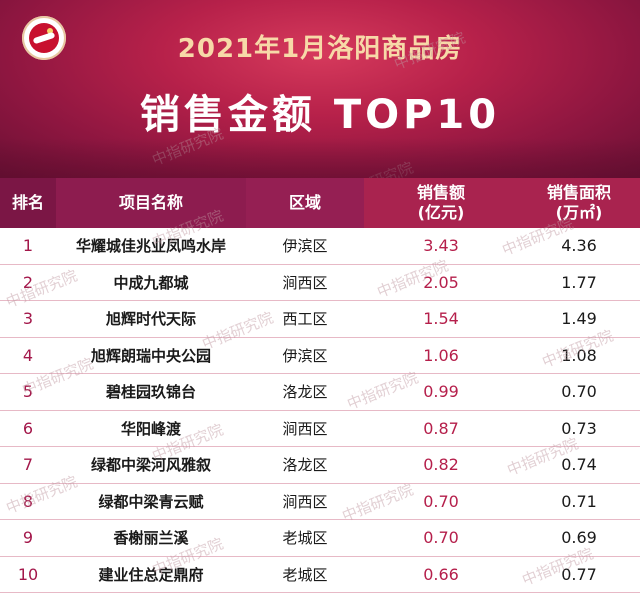 The width and height of the screenshot is (640, 595). I want to click on area-cell: 4.36, so click(579, 246).